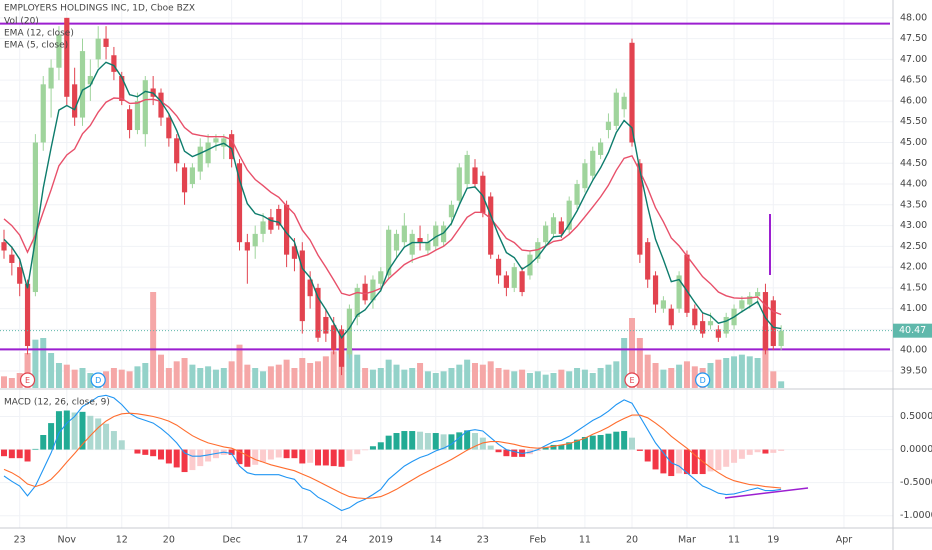  I want to click on x-tick-label: 11, so click(585, 540).